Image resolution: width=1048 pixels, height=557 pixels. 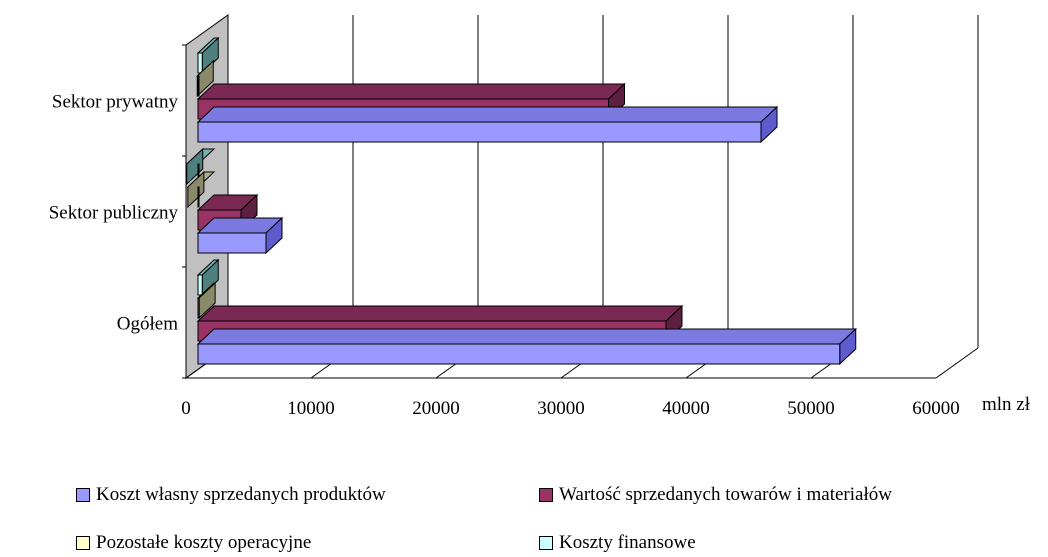 What do you see at coordinates (957, 363) in the screenshot?
I see `floor-line` at bounding box center [957, 363].